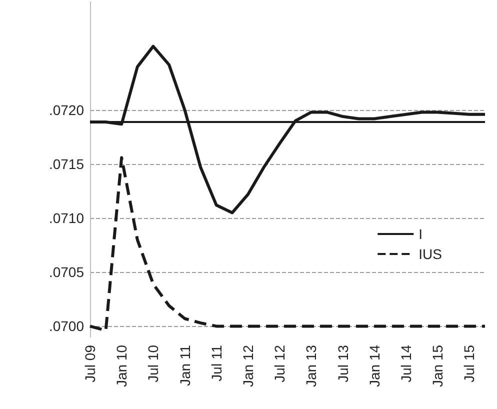 The width and height of the screenshot is (497, 409). What do you see at coordinates (406, 363) in the screenshot?
I see `x-tick-label: Jul 14` at bounding box center [406, 363].